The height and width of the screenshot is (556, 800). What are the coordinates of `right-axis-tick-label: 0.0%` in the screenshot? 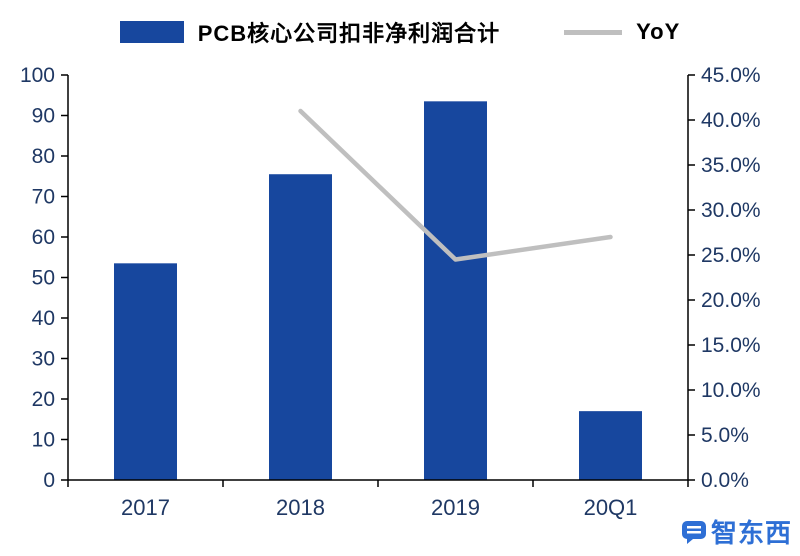 It's located at (725, 480).